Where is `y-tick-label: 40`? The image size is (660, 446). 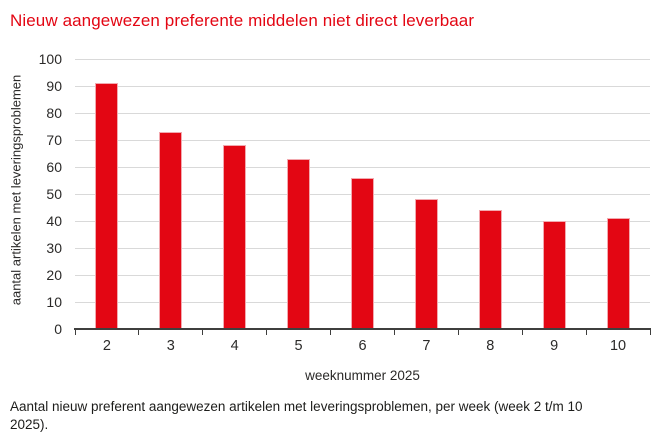
y-tick-label: 40 is located at coordinates (54, 221).